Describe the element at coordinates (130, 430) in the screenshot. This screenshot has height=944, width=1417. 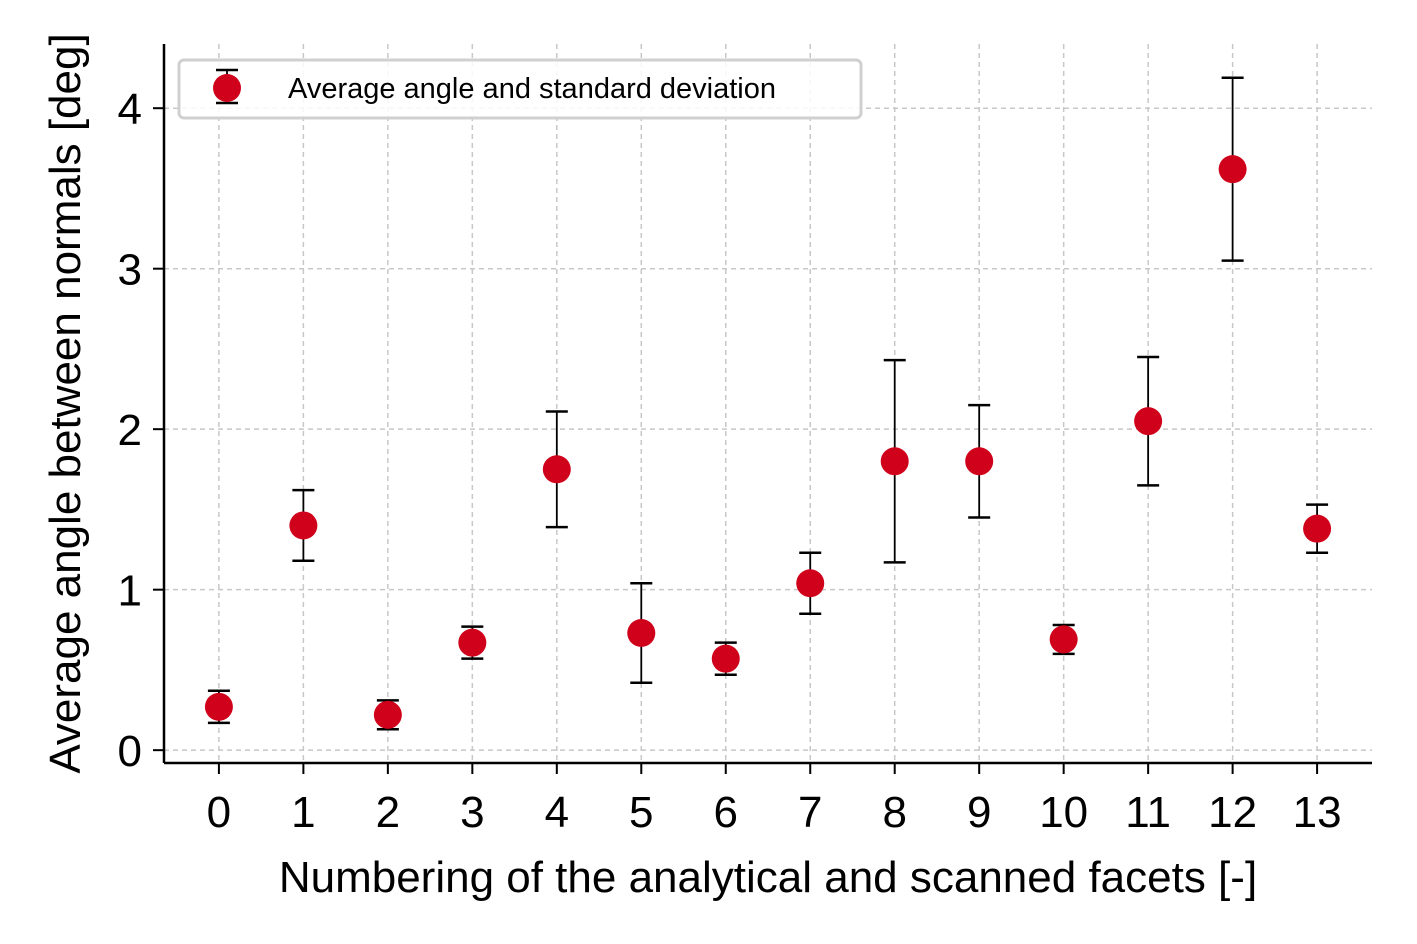
I see `y-tick-label: 2` at that location.